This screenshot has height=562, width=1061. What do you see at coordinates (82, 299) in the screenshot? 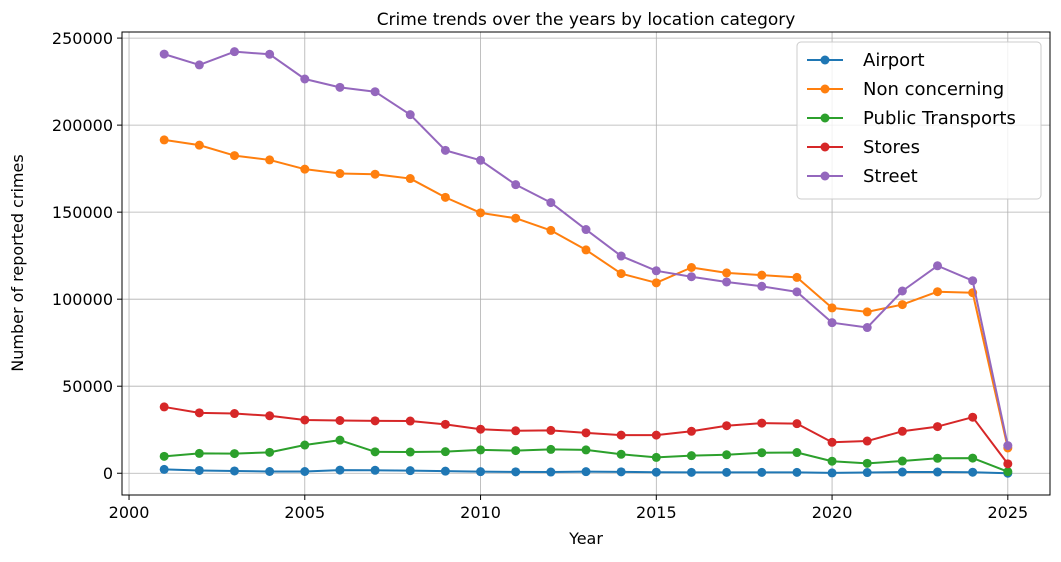
I see `y-tick-label: 100000` at bounding box center [82, 299].